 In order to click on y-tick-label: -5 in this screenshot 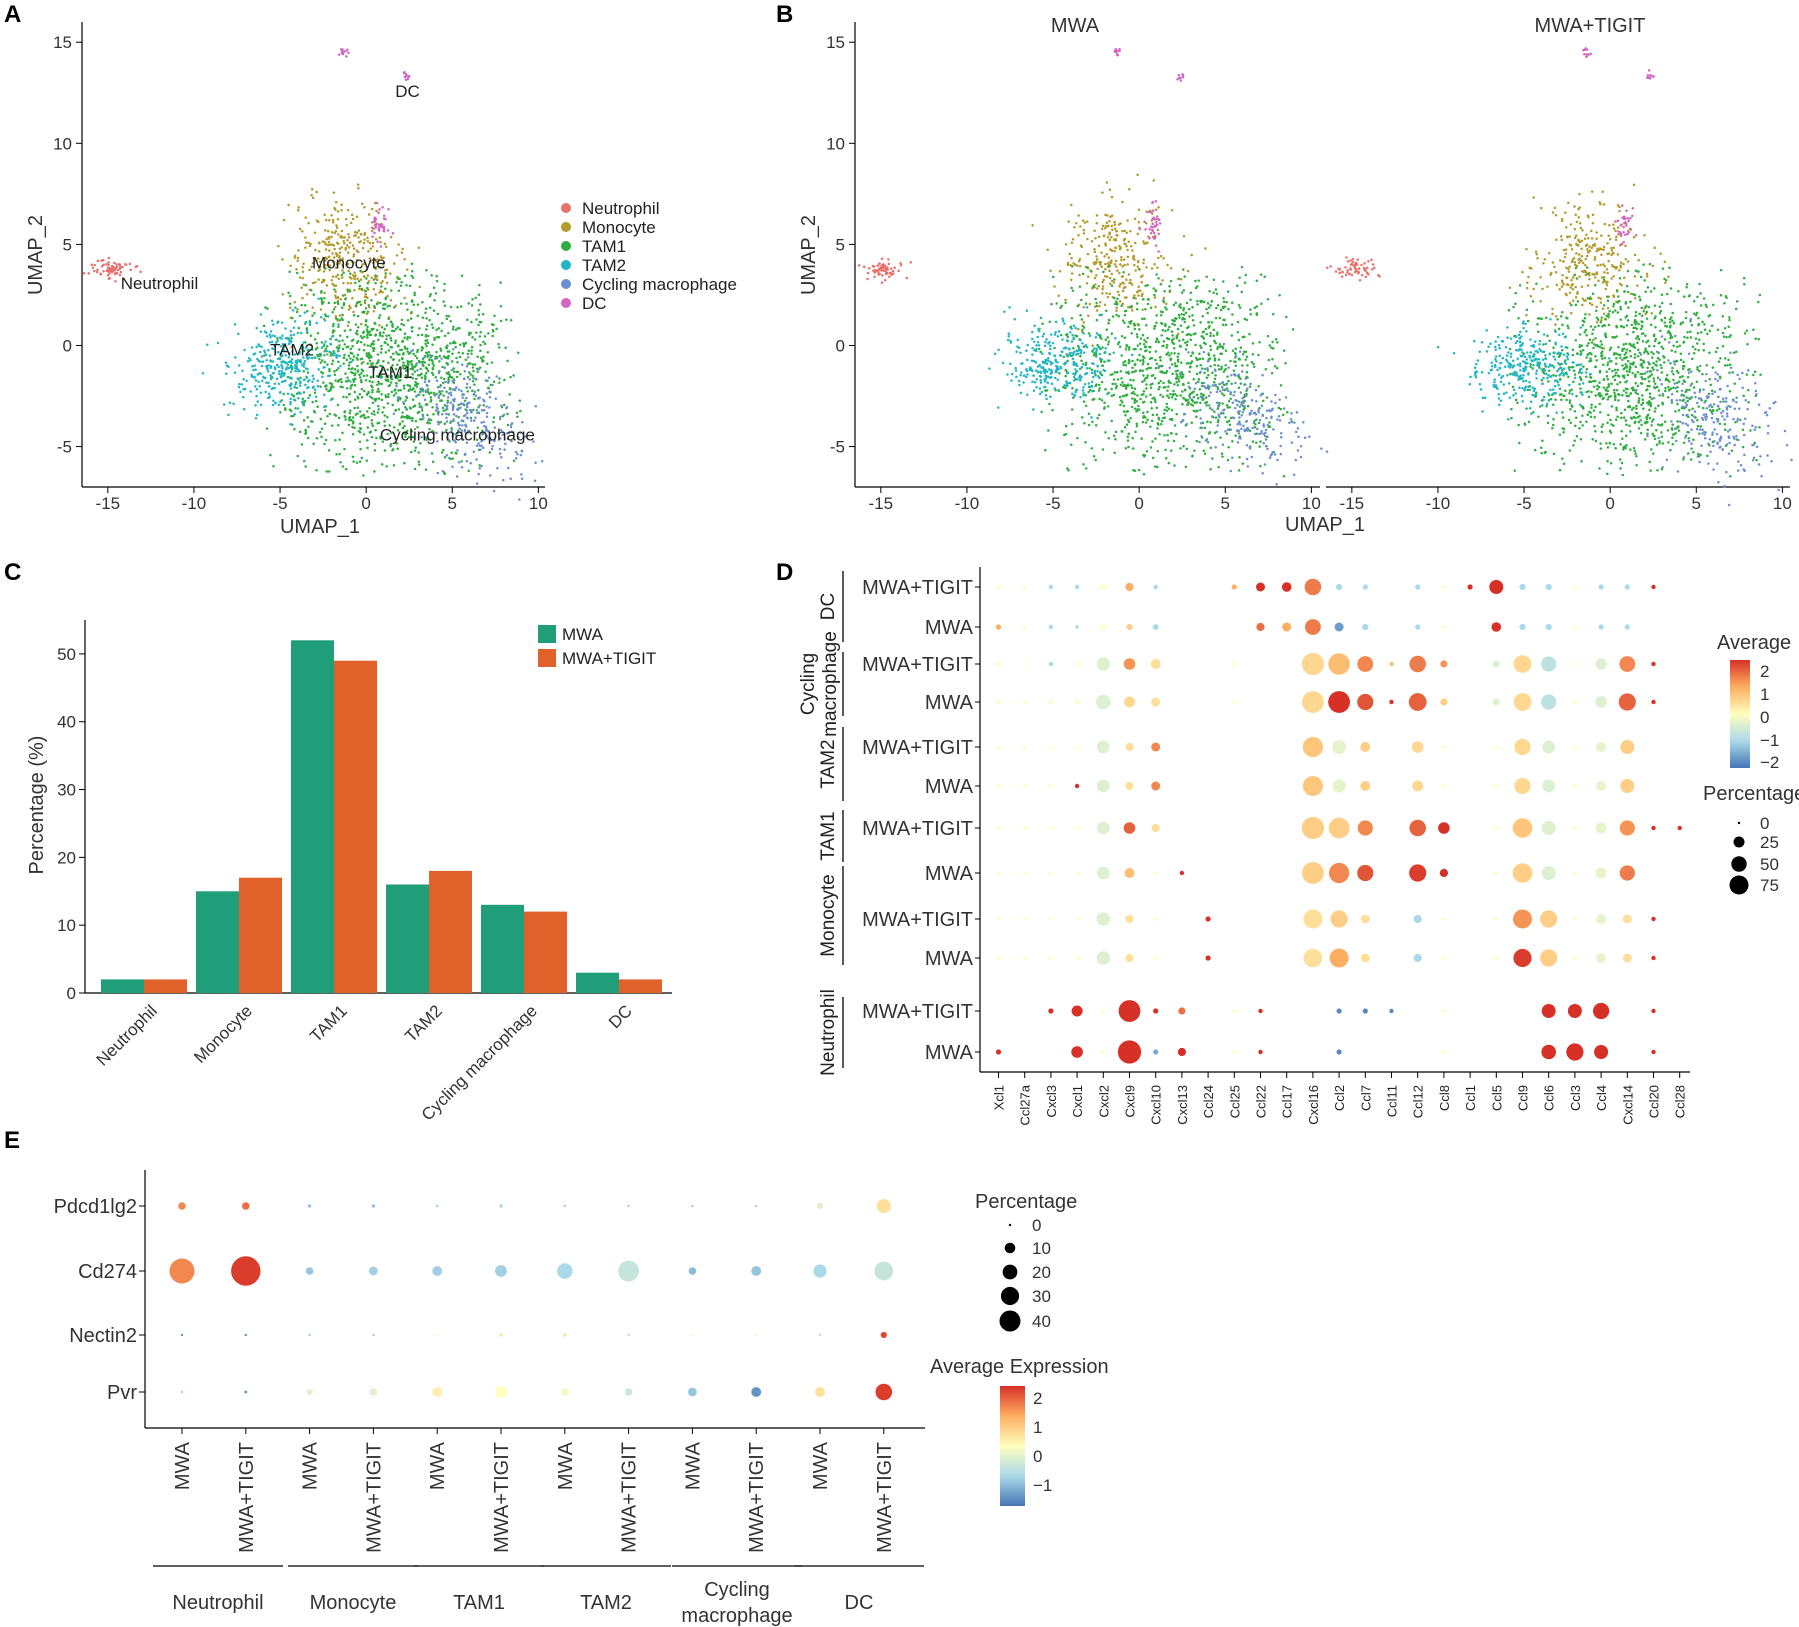, I will do `click(64, 447)`.